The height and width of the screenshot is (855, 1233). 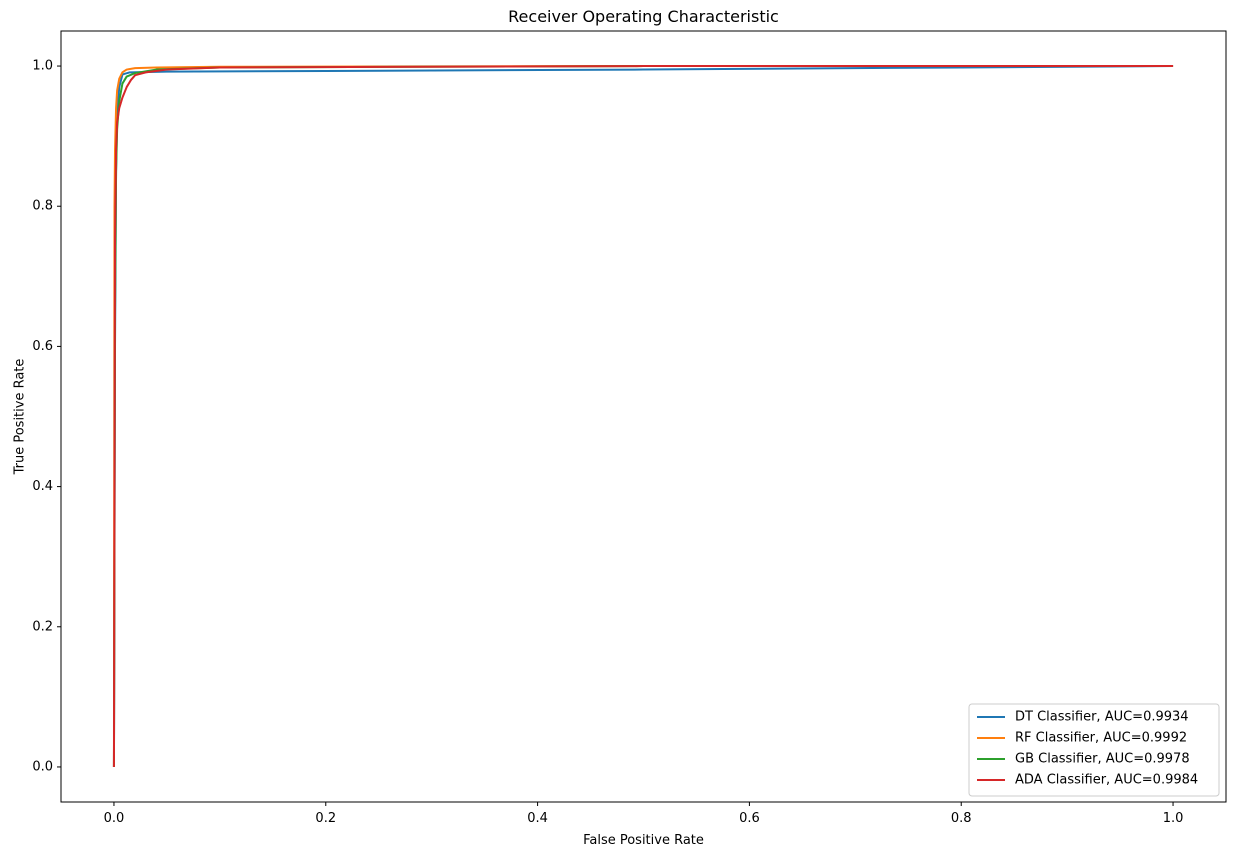 What do you see at coordinates (46, 416) in the screenshot?
I see `y-axis-ticks: 0.0 0.2 0.4 0.6 0.8 1.0` at bounding box center [46, 416].